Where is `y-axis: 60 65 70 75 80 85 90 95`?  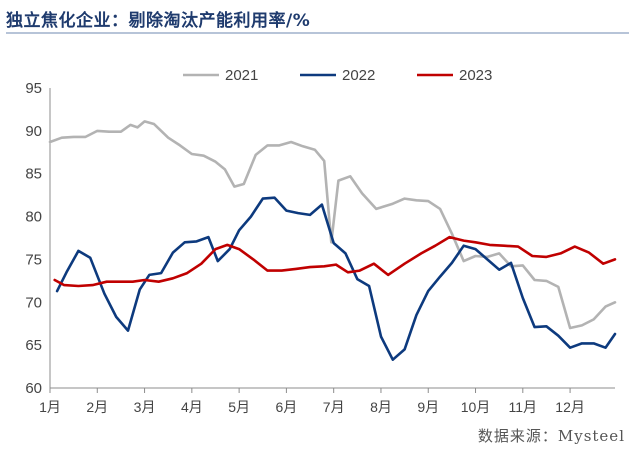
y-axis: 60 65 70 75 80 85 90 95 is located at coordinates (38, 238).